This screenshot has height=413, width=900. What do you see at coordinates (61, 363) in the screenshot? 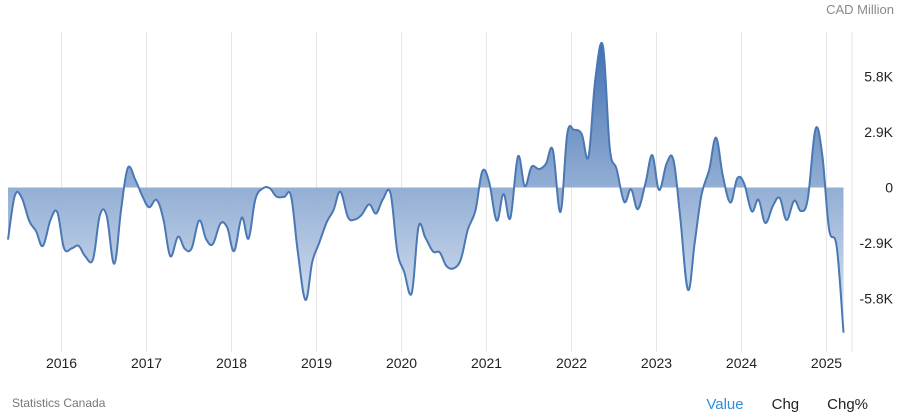
I see `x-tick-label: 2016` at bounding box center [61, 363].